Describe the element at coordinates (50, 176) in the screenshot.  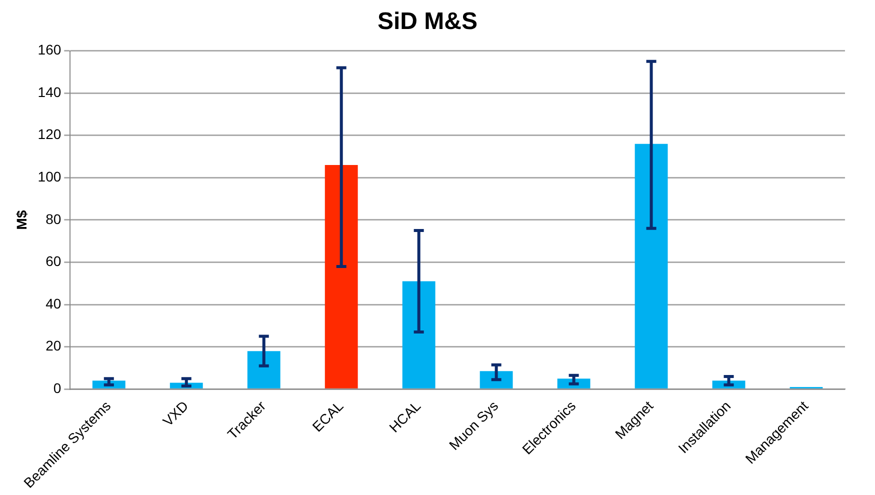
I see `y-tick-label: 100` at that location.